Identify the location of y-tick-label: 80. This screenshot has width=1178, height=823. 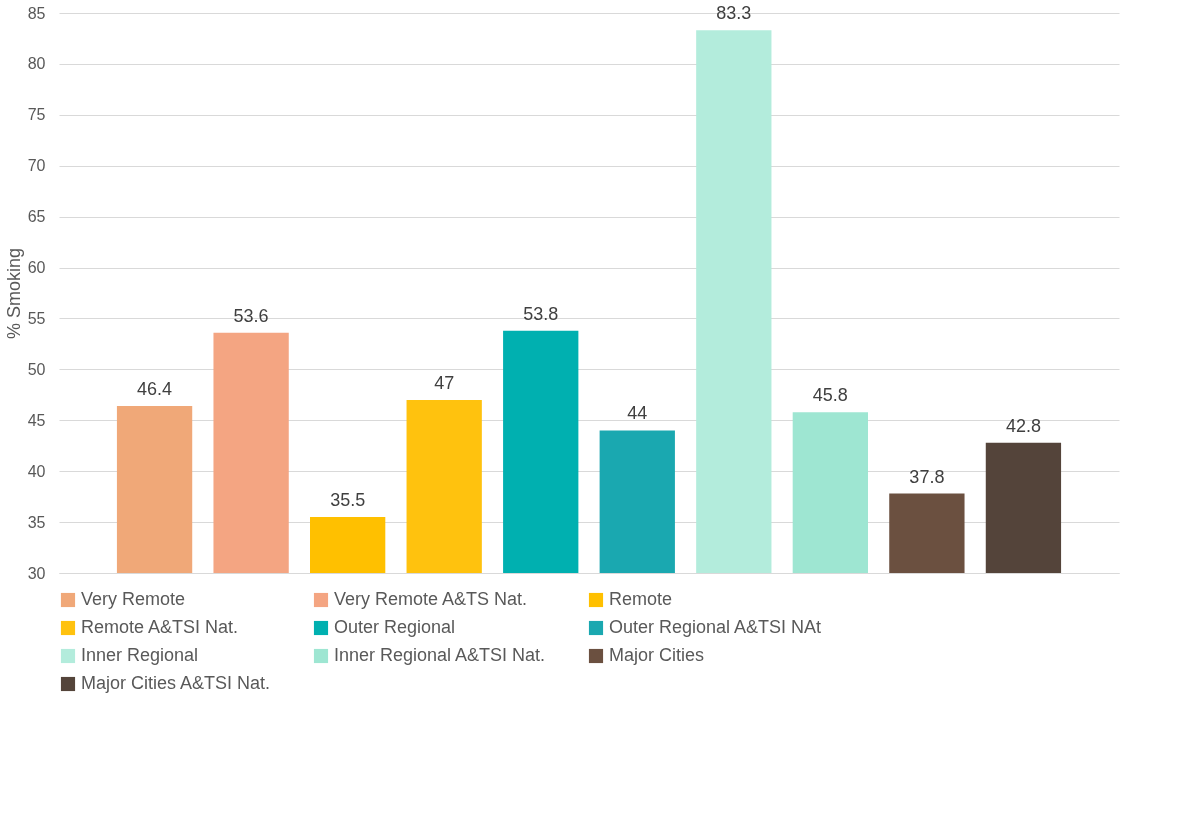
(36, 64).